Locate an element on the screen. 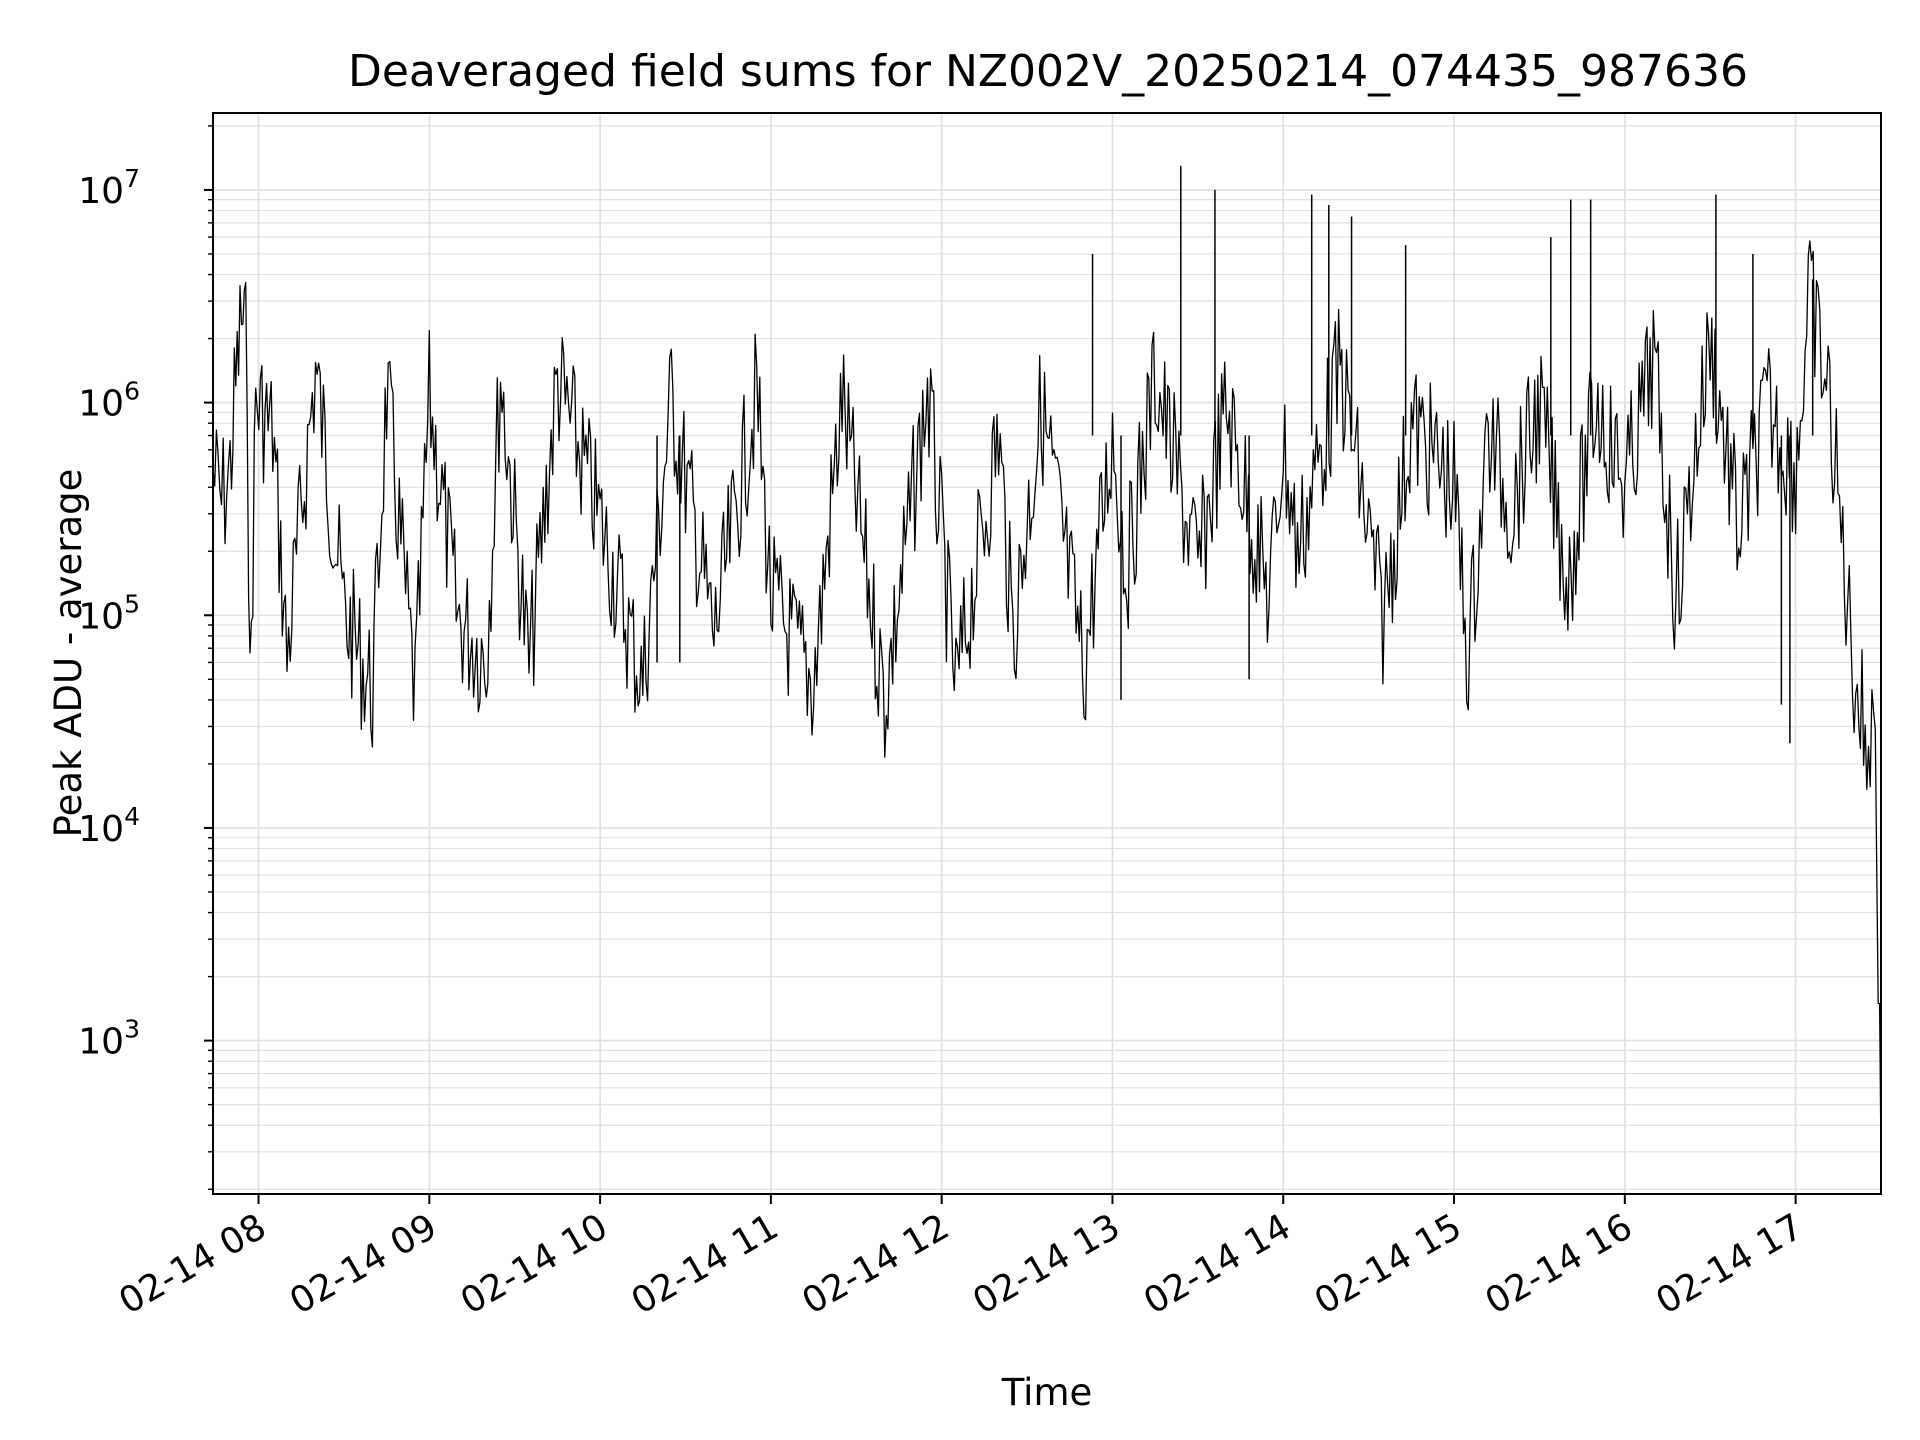 The image size is (1920, 1440). x-tick-label: 02-14 13 is located at coordinates (1046, 1264).